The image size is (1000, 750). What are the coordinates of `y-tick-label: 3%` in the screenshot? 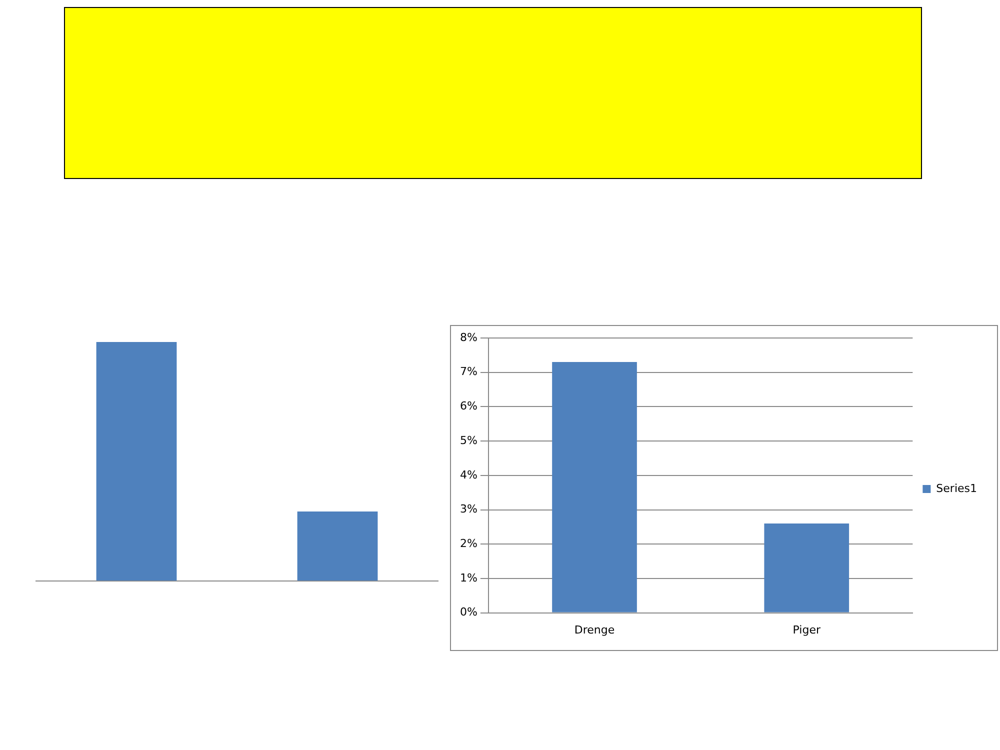 It's located at (469, 509).